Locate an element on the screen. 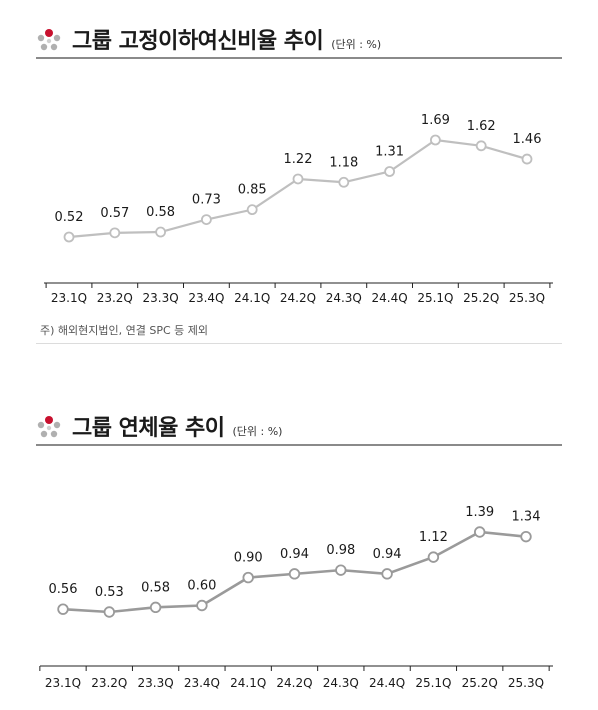 The height and width of the screenshot is (710, 598). chart-title: 그룹 연체율 추이 is located at coordinates (148, 428).